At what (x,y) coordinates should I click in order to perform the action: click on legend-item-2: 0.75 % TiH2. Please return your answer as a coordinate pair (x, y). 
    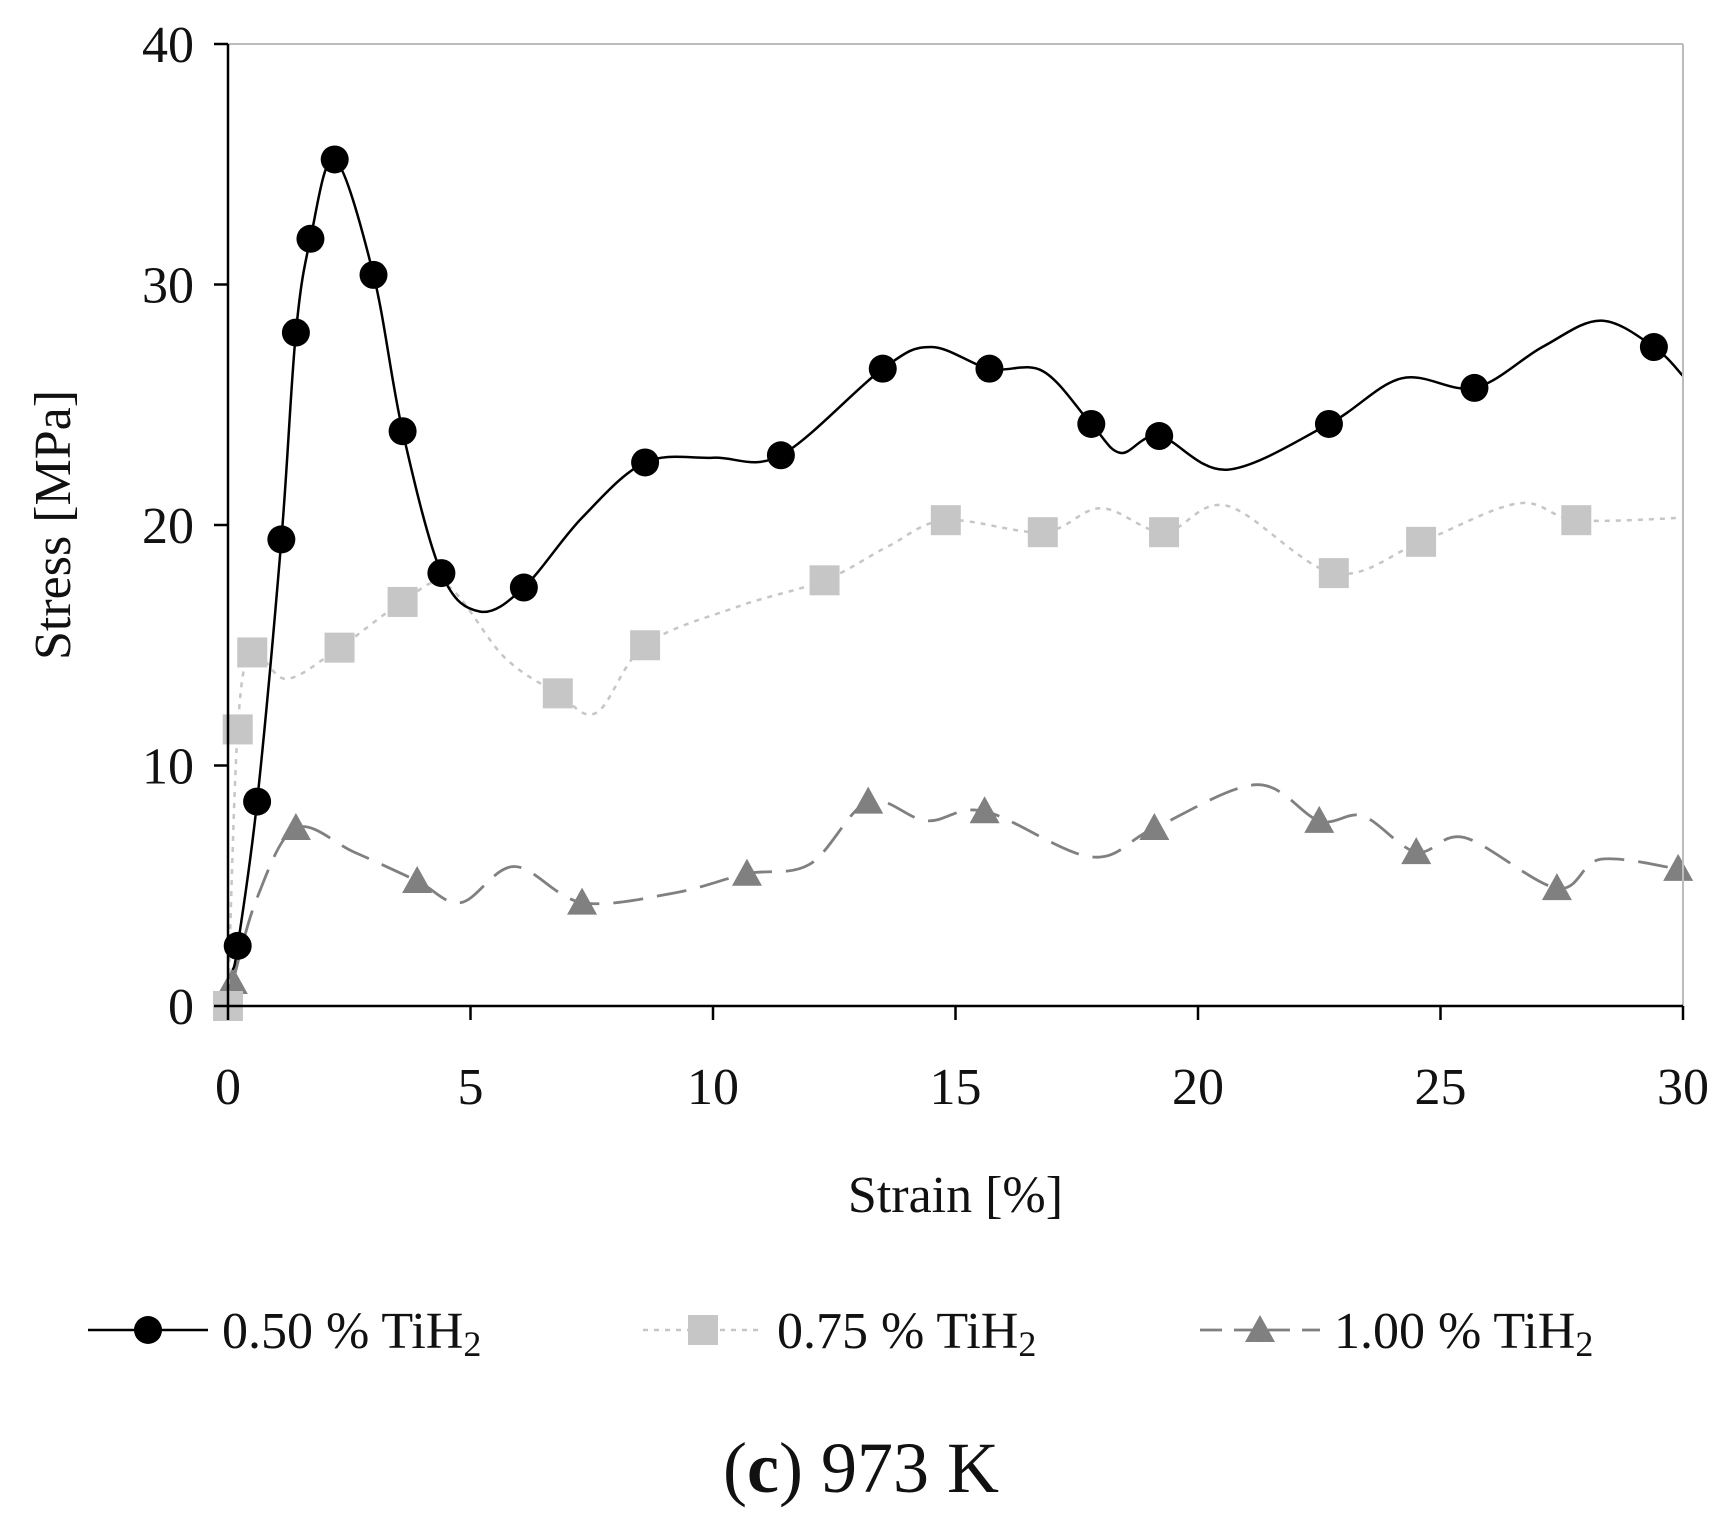
    Looking at the image, I should click on (839, 1333).